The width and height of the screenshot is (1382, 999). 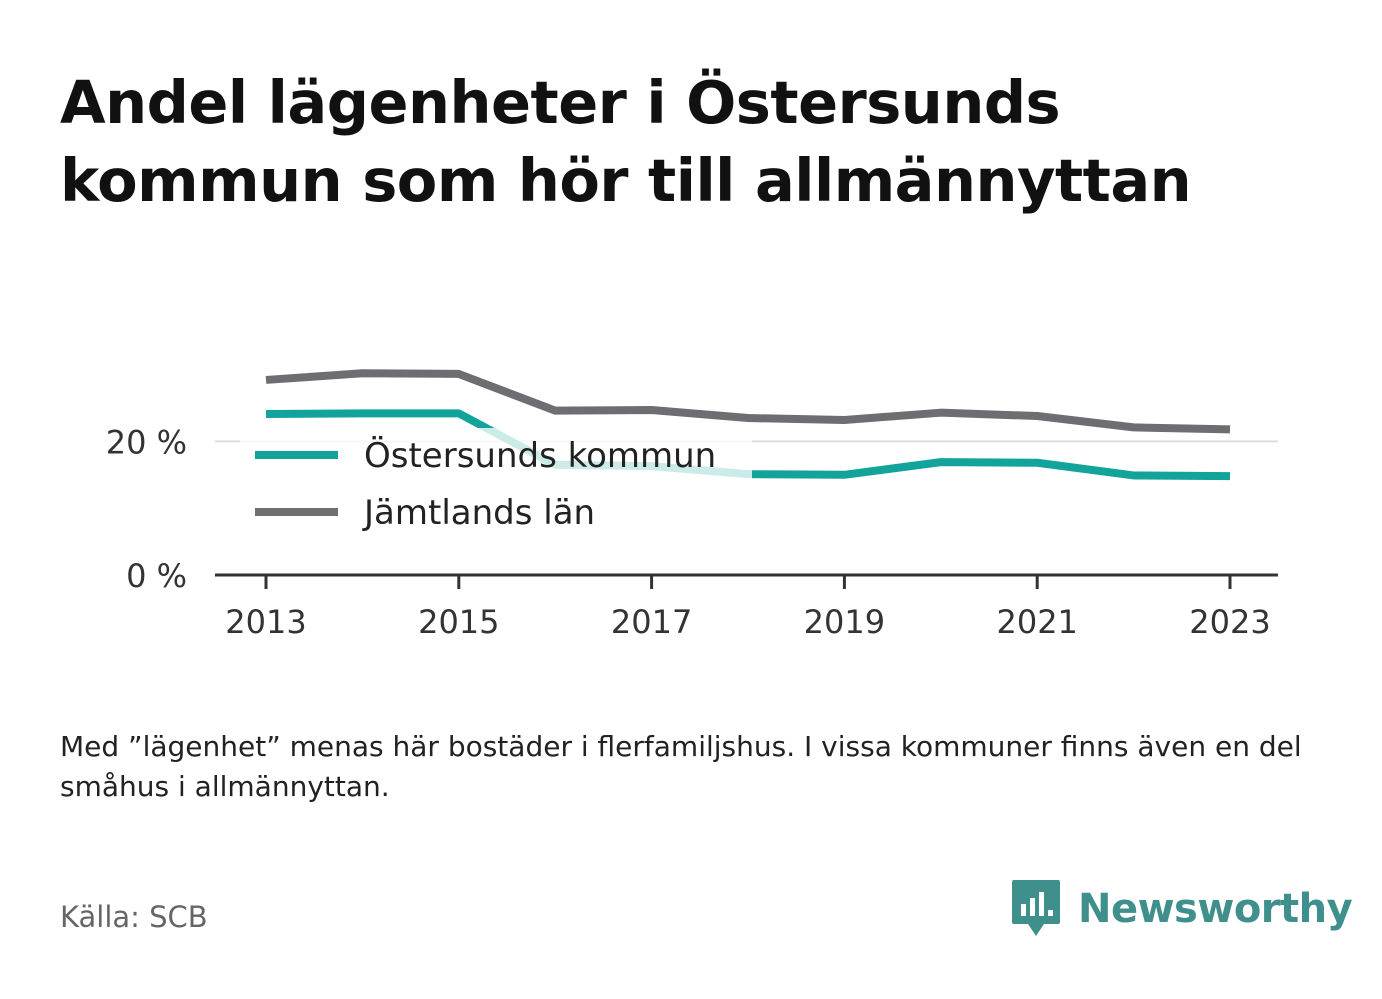 I want to click on legend-background, so click(x=496, y=487).